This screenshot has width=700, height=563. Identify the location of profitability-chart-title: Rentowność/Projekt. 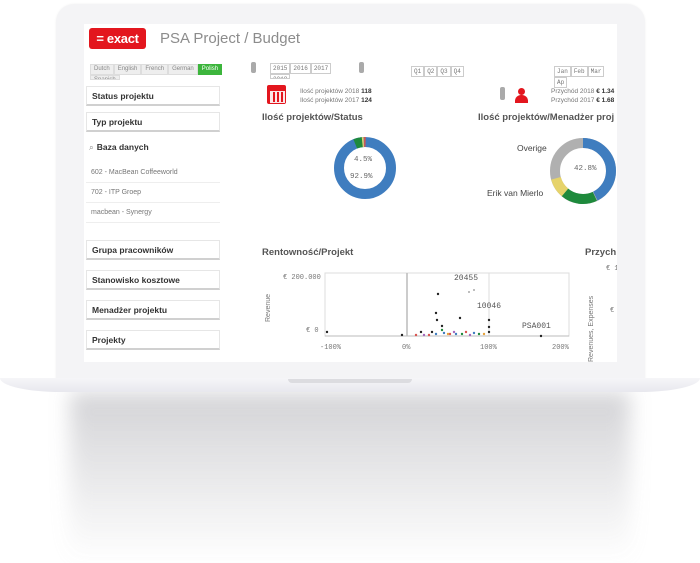
(308, 252).